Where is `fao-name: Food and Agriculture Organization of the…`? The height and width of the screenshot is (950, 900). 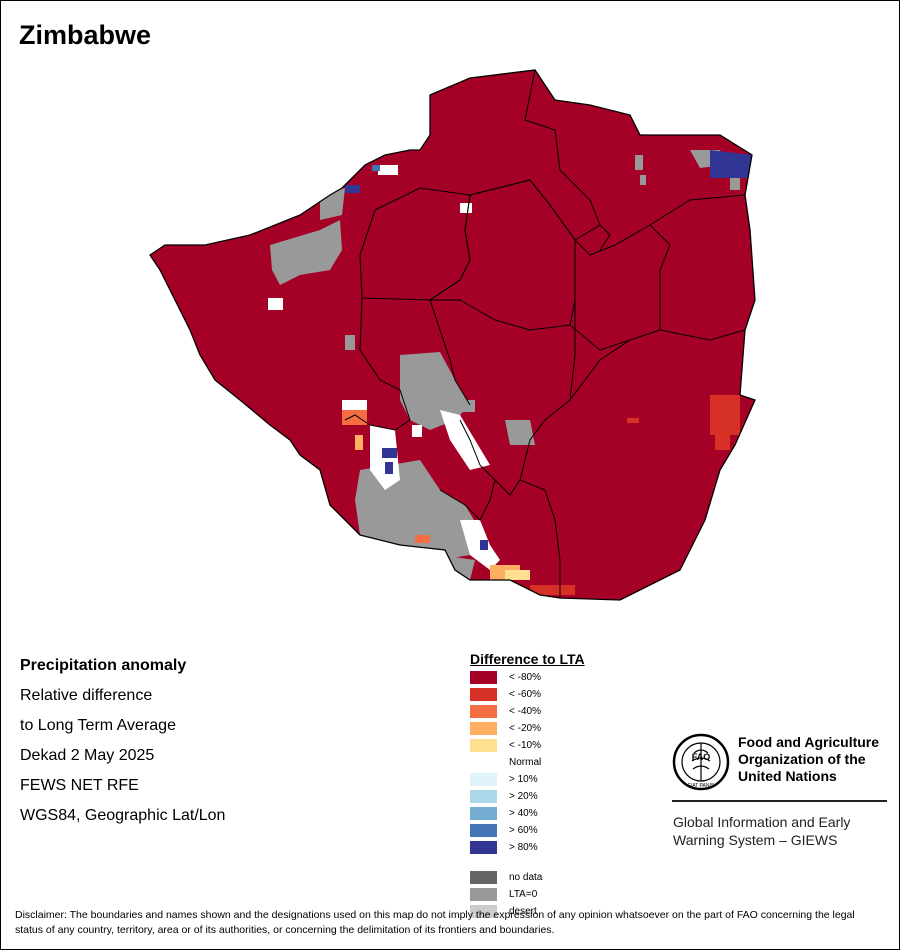
fao-name: Food and Agriculture Organization of the… is located at coordinates (808, 759).